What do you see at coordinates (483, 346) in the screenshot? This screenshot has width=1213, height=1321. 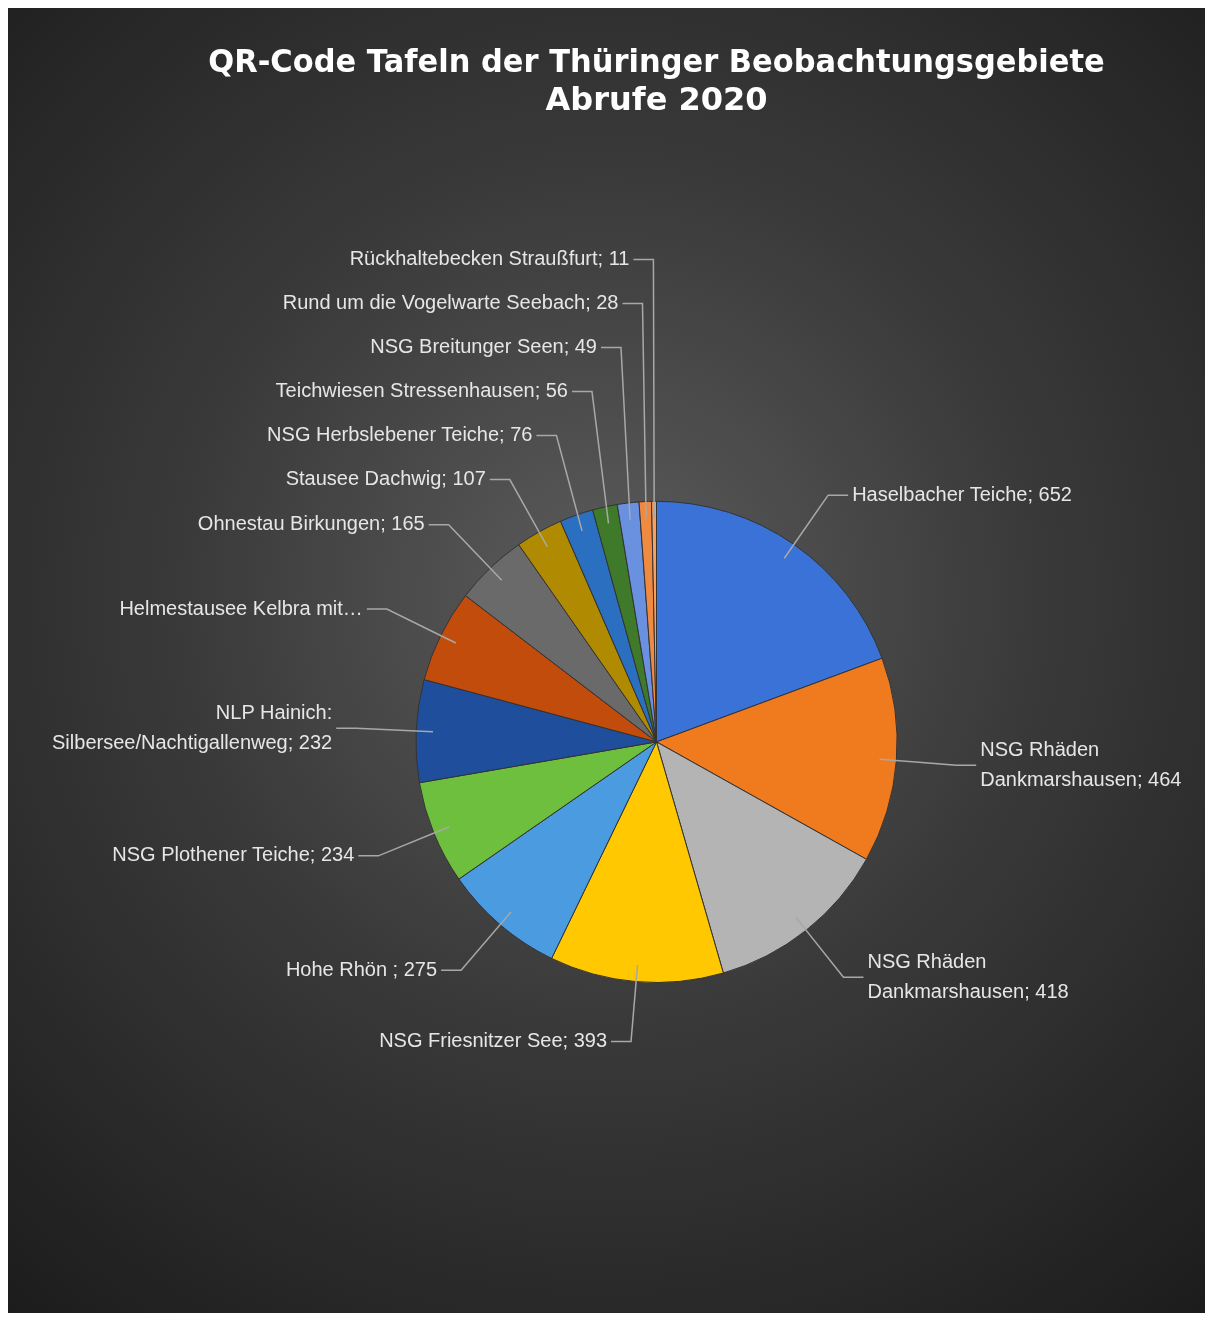 I see `slice-label: NSG Breitunger Seen; 49` at bounding box center [483, 346].